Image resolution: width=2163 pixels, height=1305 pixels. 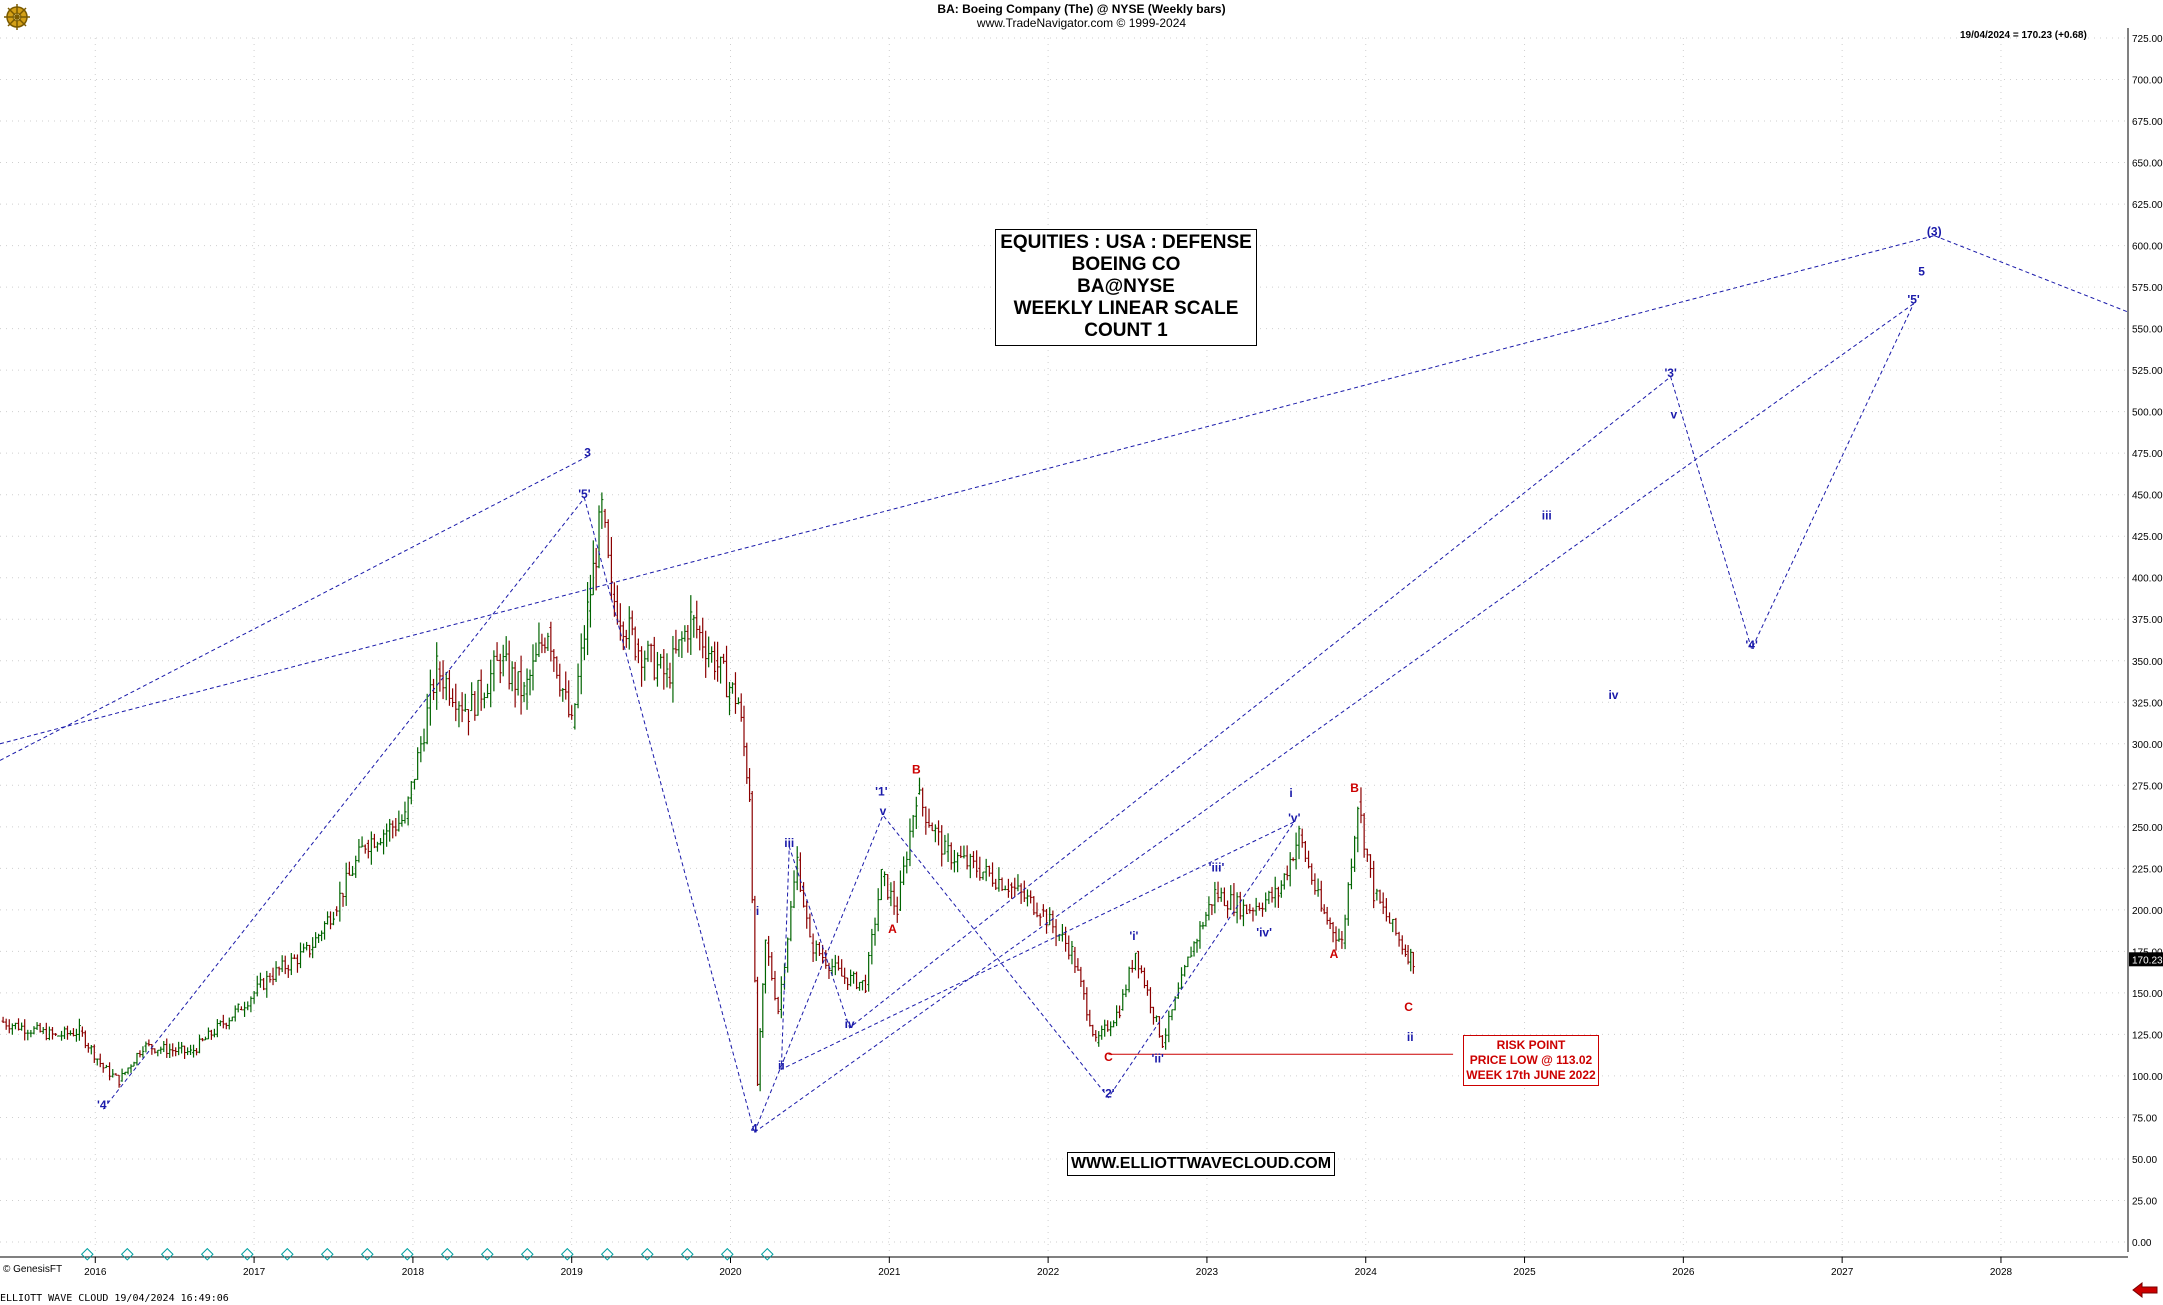 I want to click on wave-label-blue: 'i', so click(x=1133, y=936).